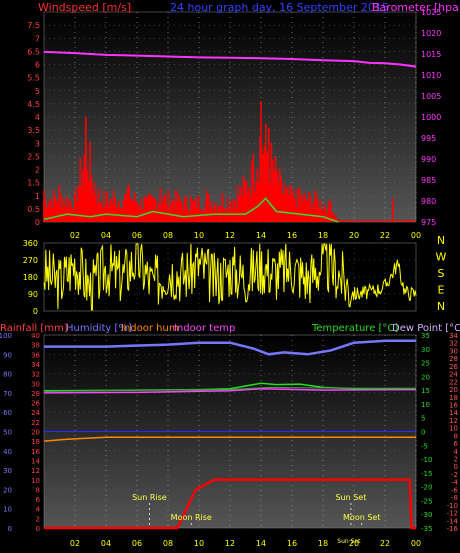  Describe the element at coordinates (6, 336) in the screenshot. I see `humidity-tick: 100` at that location.